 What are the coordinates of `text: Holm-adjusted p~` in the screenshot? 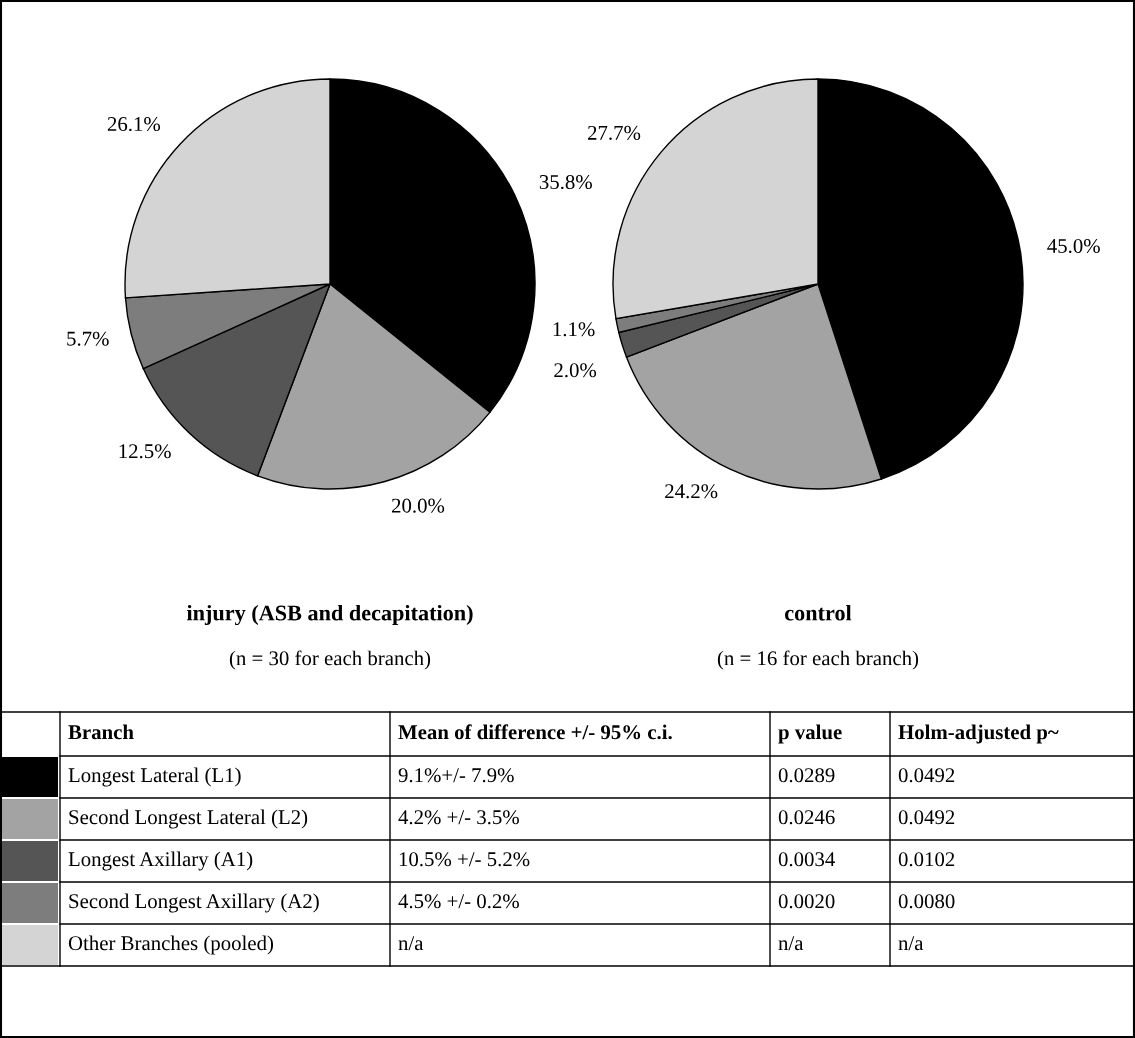 It's located at (978, 734).